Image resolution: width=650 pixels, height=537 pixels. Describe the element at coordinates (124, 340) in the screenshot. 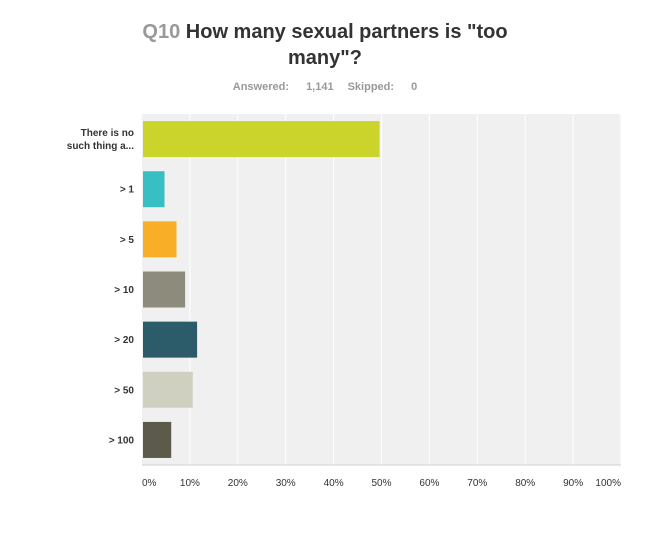

I see `category-label: > 20` at that location.